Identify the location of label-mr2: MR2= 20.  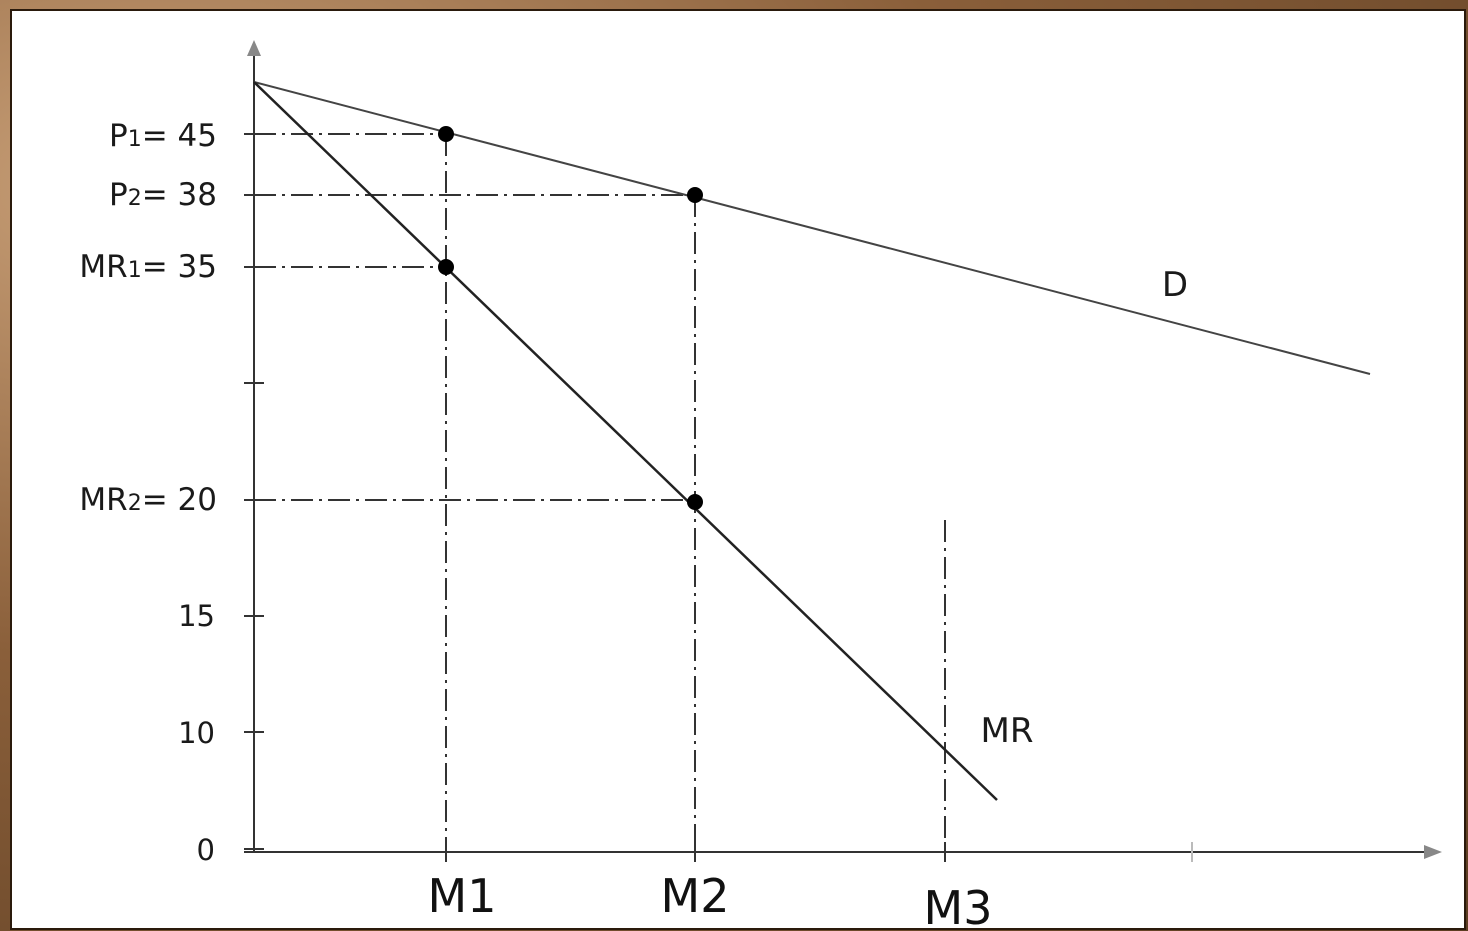
(148, 500).